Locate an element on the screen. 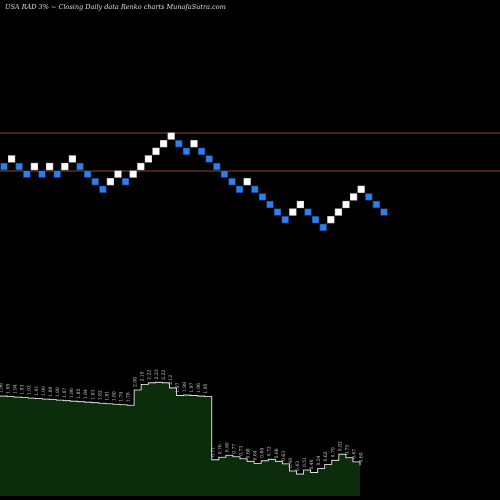  volume-label: 2.19 is located at coordinates (143, 376).